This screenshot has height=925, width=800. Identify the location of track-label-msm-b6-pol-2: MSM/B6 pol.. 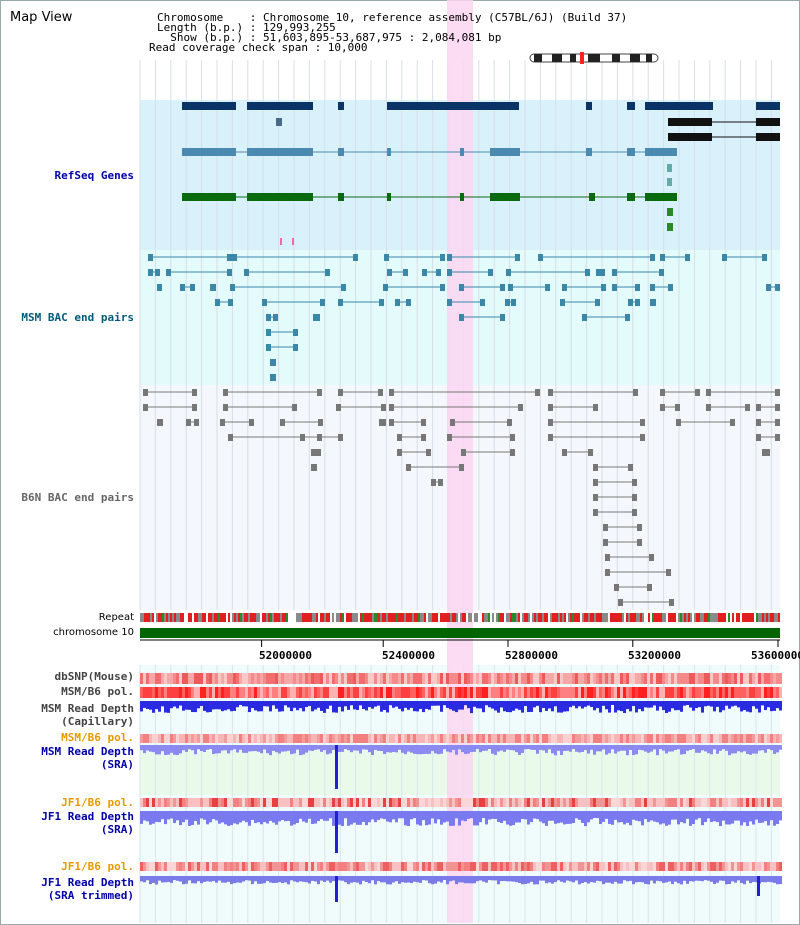
(97, 737).